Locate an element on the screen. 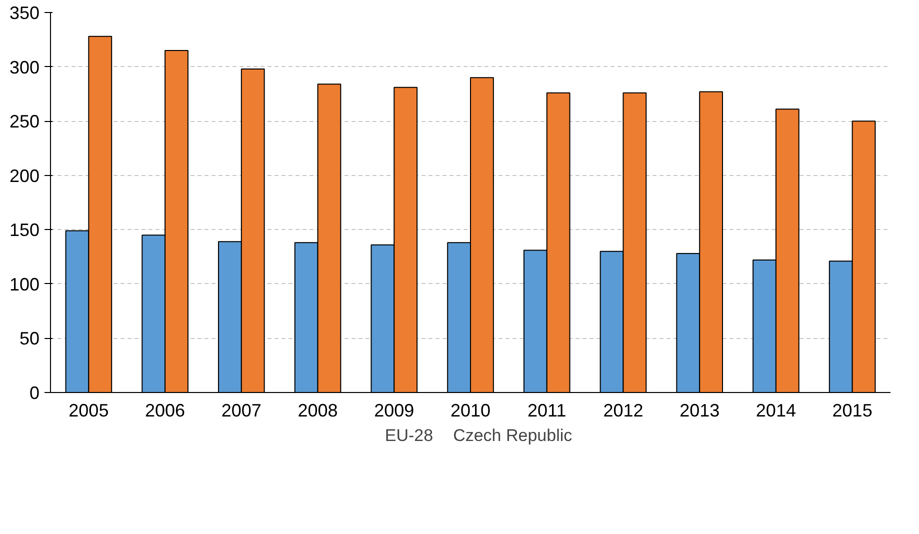 The width and height of the screenshot is (919, 534). y-tick-label: 0 is located at coordinates (34, 393).